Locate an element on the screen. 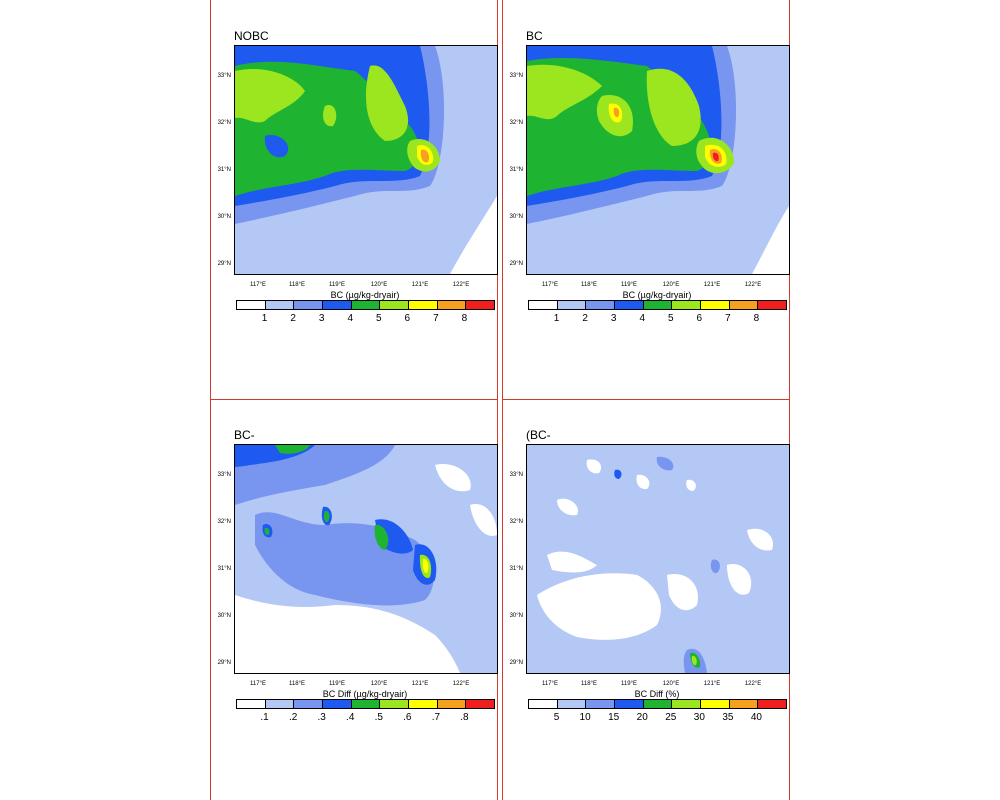  lon-tick-label: 122°E is located at coordinates (753, 684).